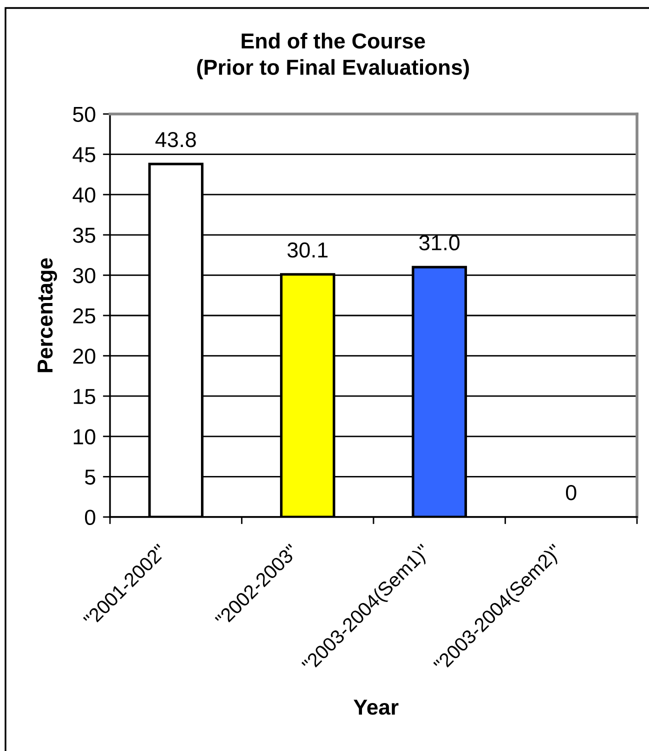 Image resolution: width=649 pixels, height=751 pixels. What do you see at coordinates (308, 250) in the screenshot?
I see `data-label: 30.1` at bounding box center [308, 250].